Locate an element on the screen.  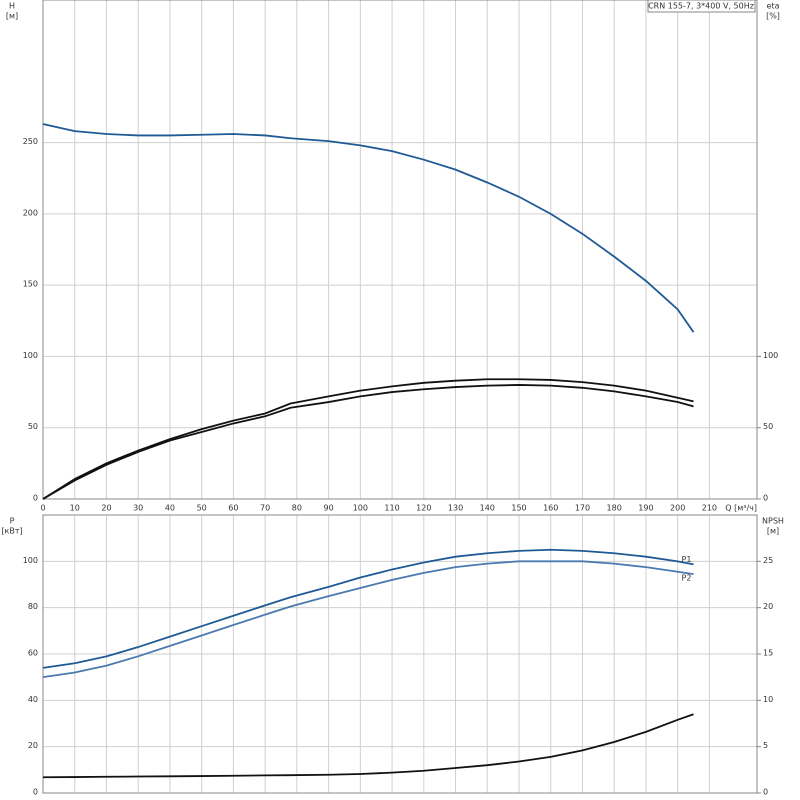
series-label: P1 is located at coordinates (687, 559).